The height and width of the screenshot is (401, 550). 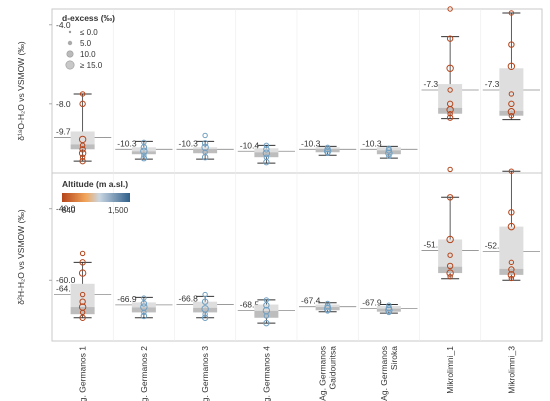 I want to click on altitude-legend: Altitude (m a.sl.) 840 1,500, so click(x=96, y=197).